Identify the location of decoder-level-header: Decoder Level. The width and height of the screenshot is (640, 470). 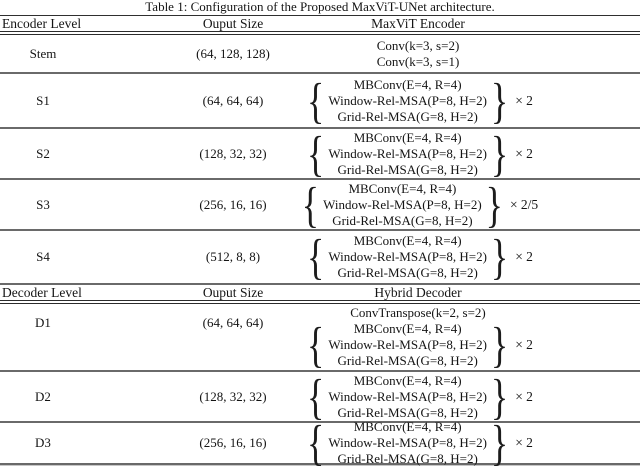
(42, 292).